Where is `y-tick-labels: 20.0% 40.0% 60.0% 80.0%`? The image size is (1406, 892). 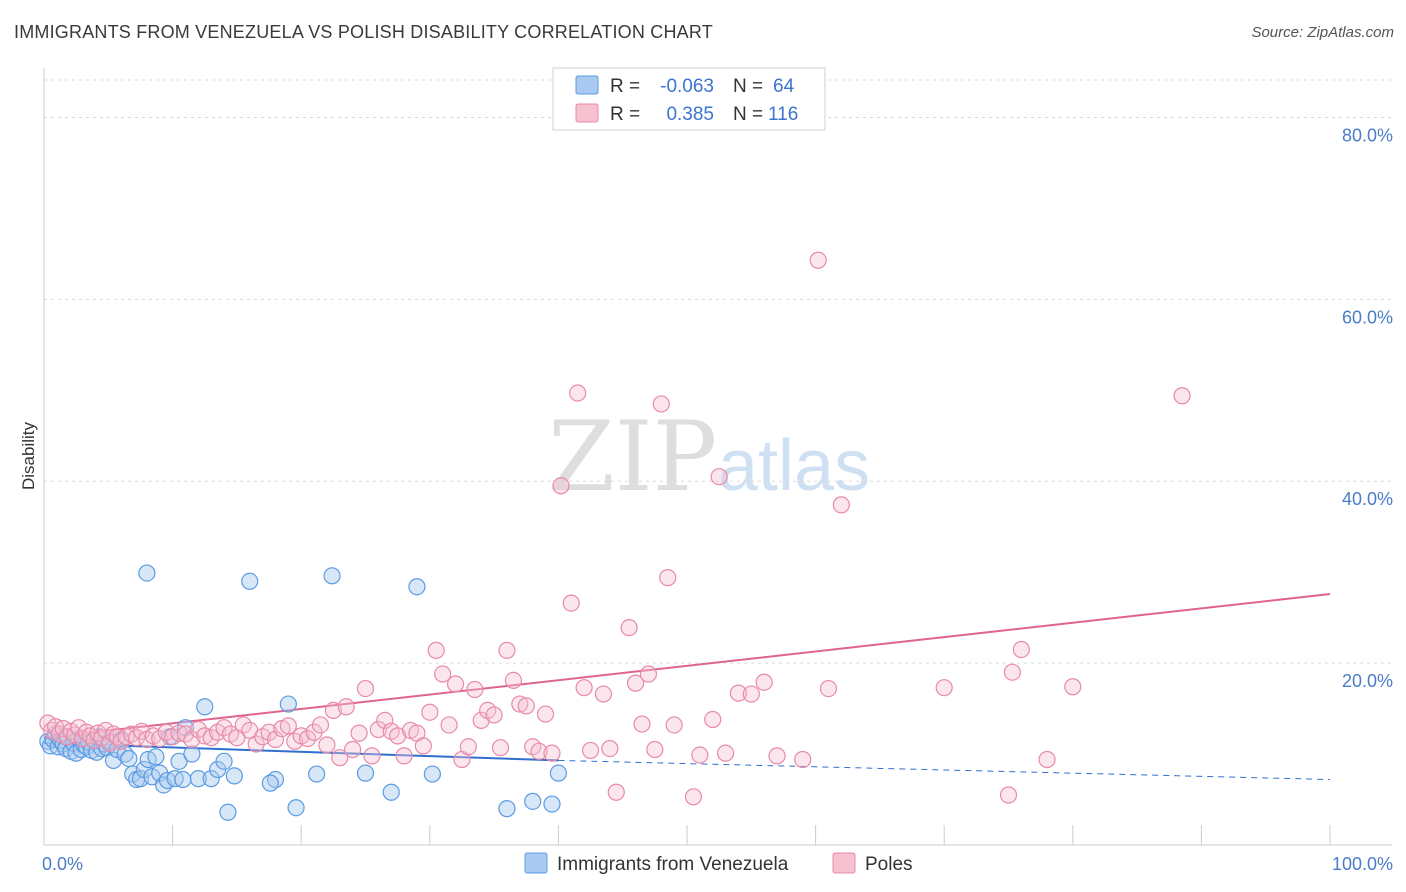 y-tick-labels: 20.0% 40.0% 60.0% 80.0% is located at coordinates (1367, 408).